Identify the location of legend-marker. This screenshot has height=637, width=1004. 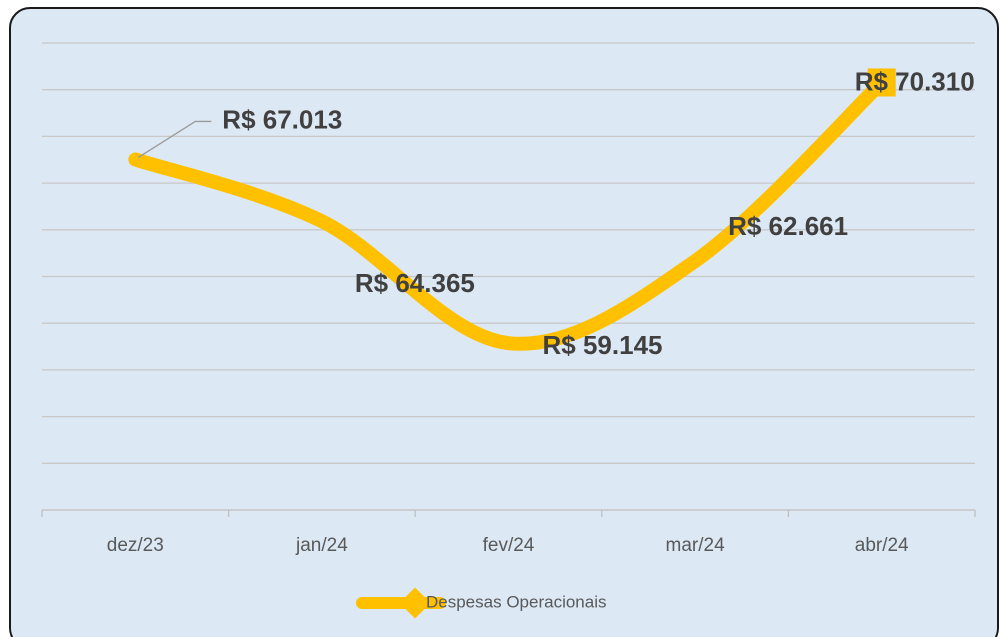
(415, 603).